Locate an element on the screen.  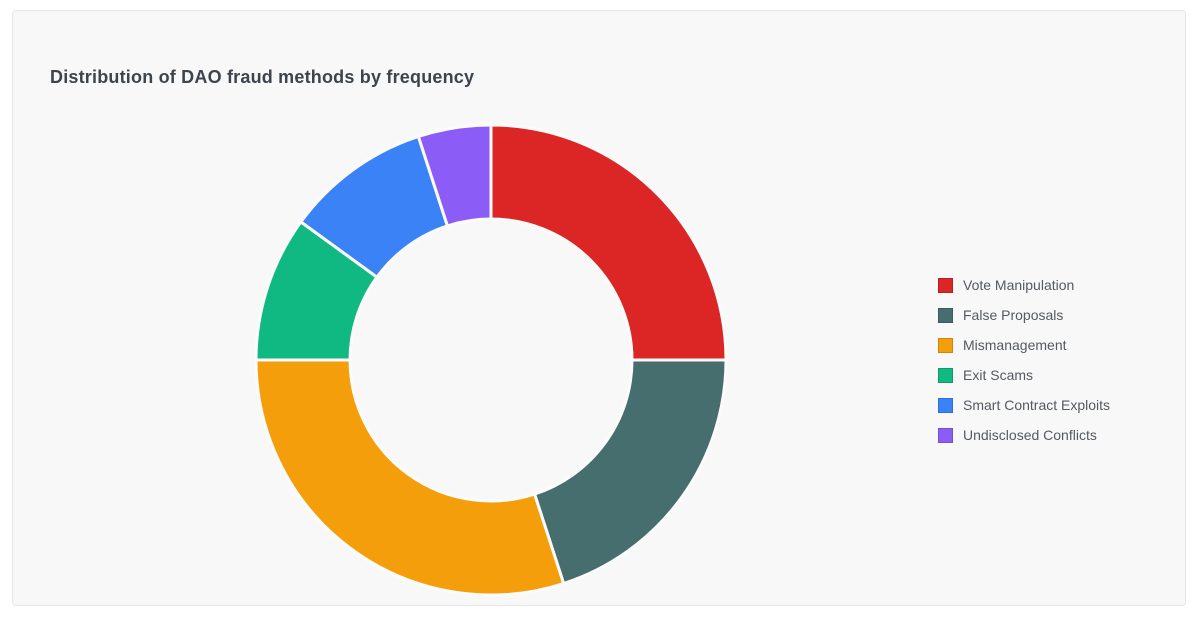
donut-slice-vote-manipulation is located at coordinates (608, 242).